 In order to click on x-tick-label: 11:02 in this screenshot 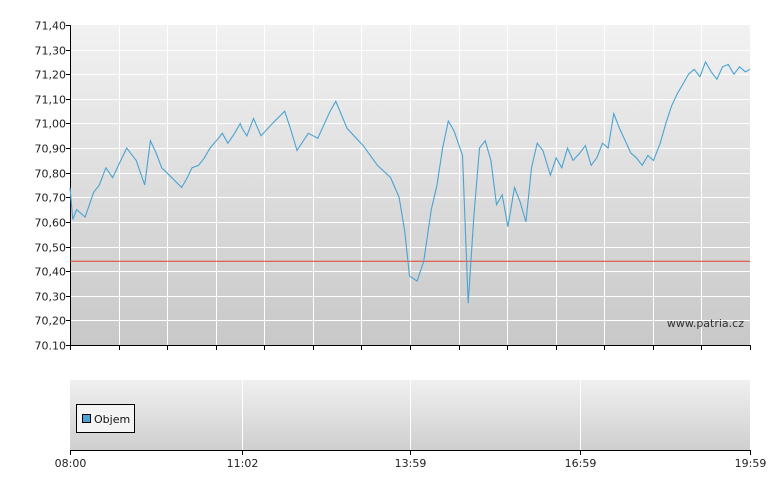, I will do `click(243, 463)`.